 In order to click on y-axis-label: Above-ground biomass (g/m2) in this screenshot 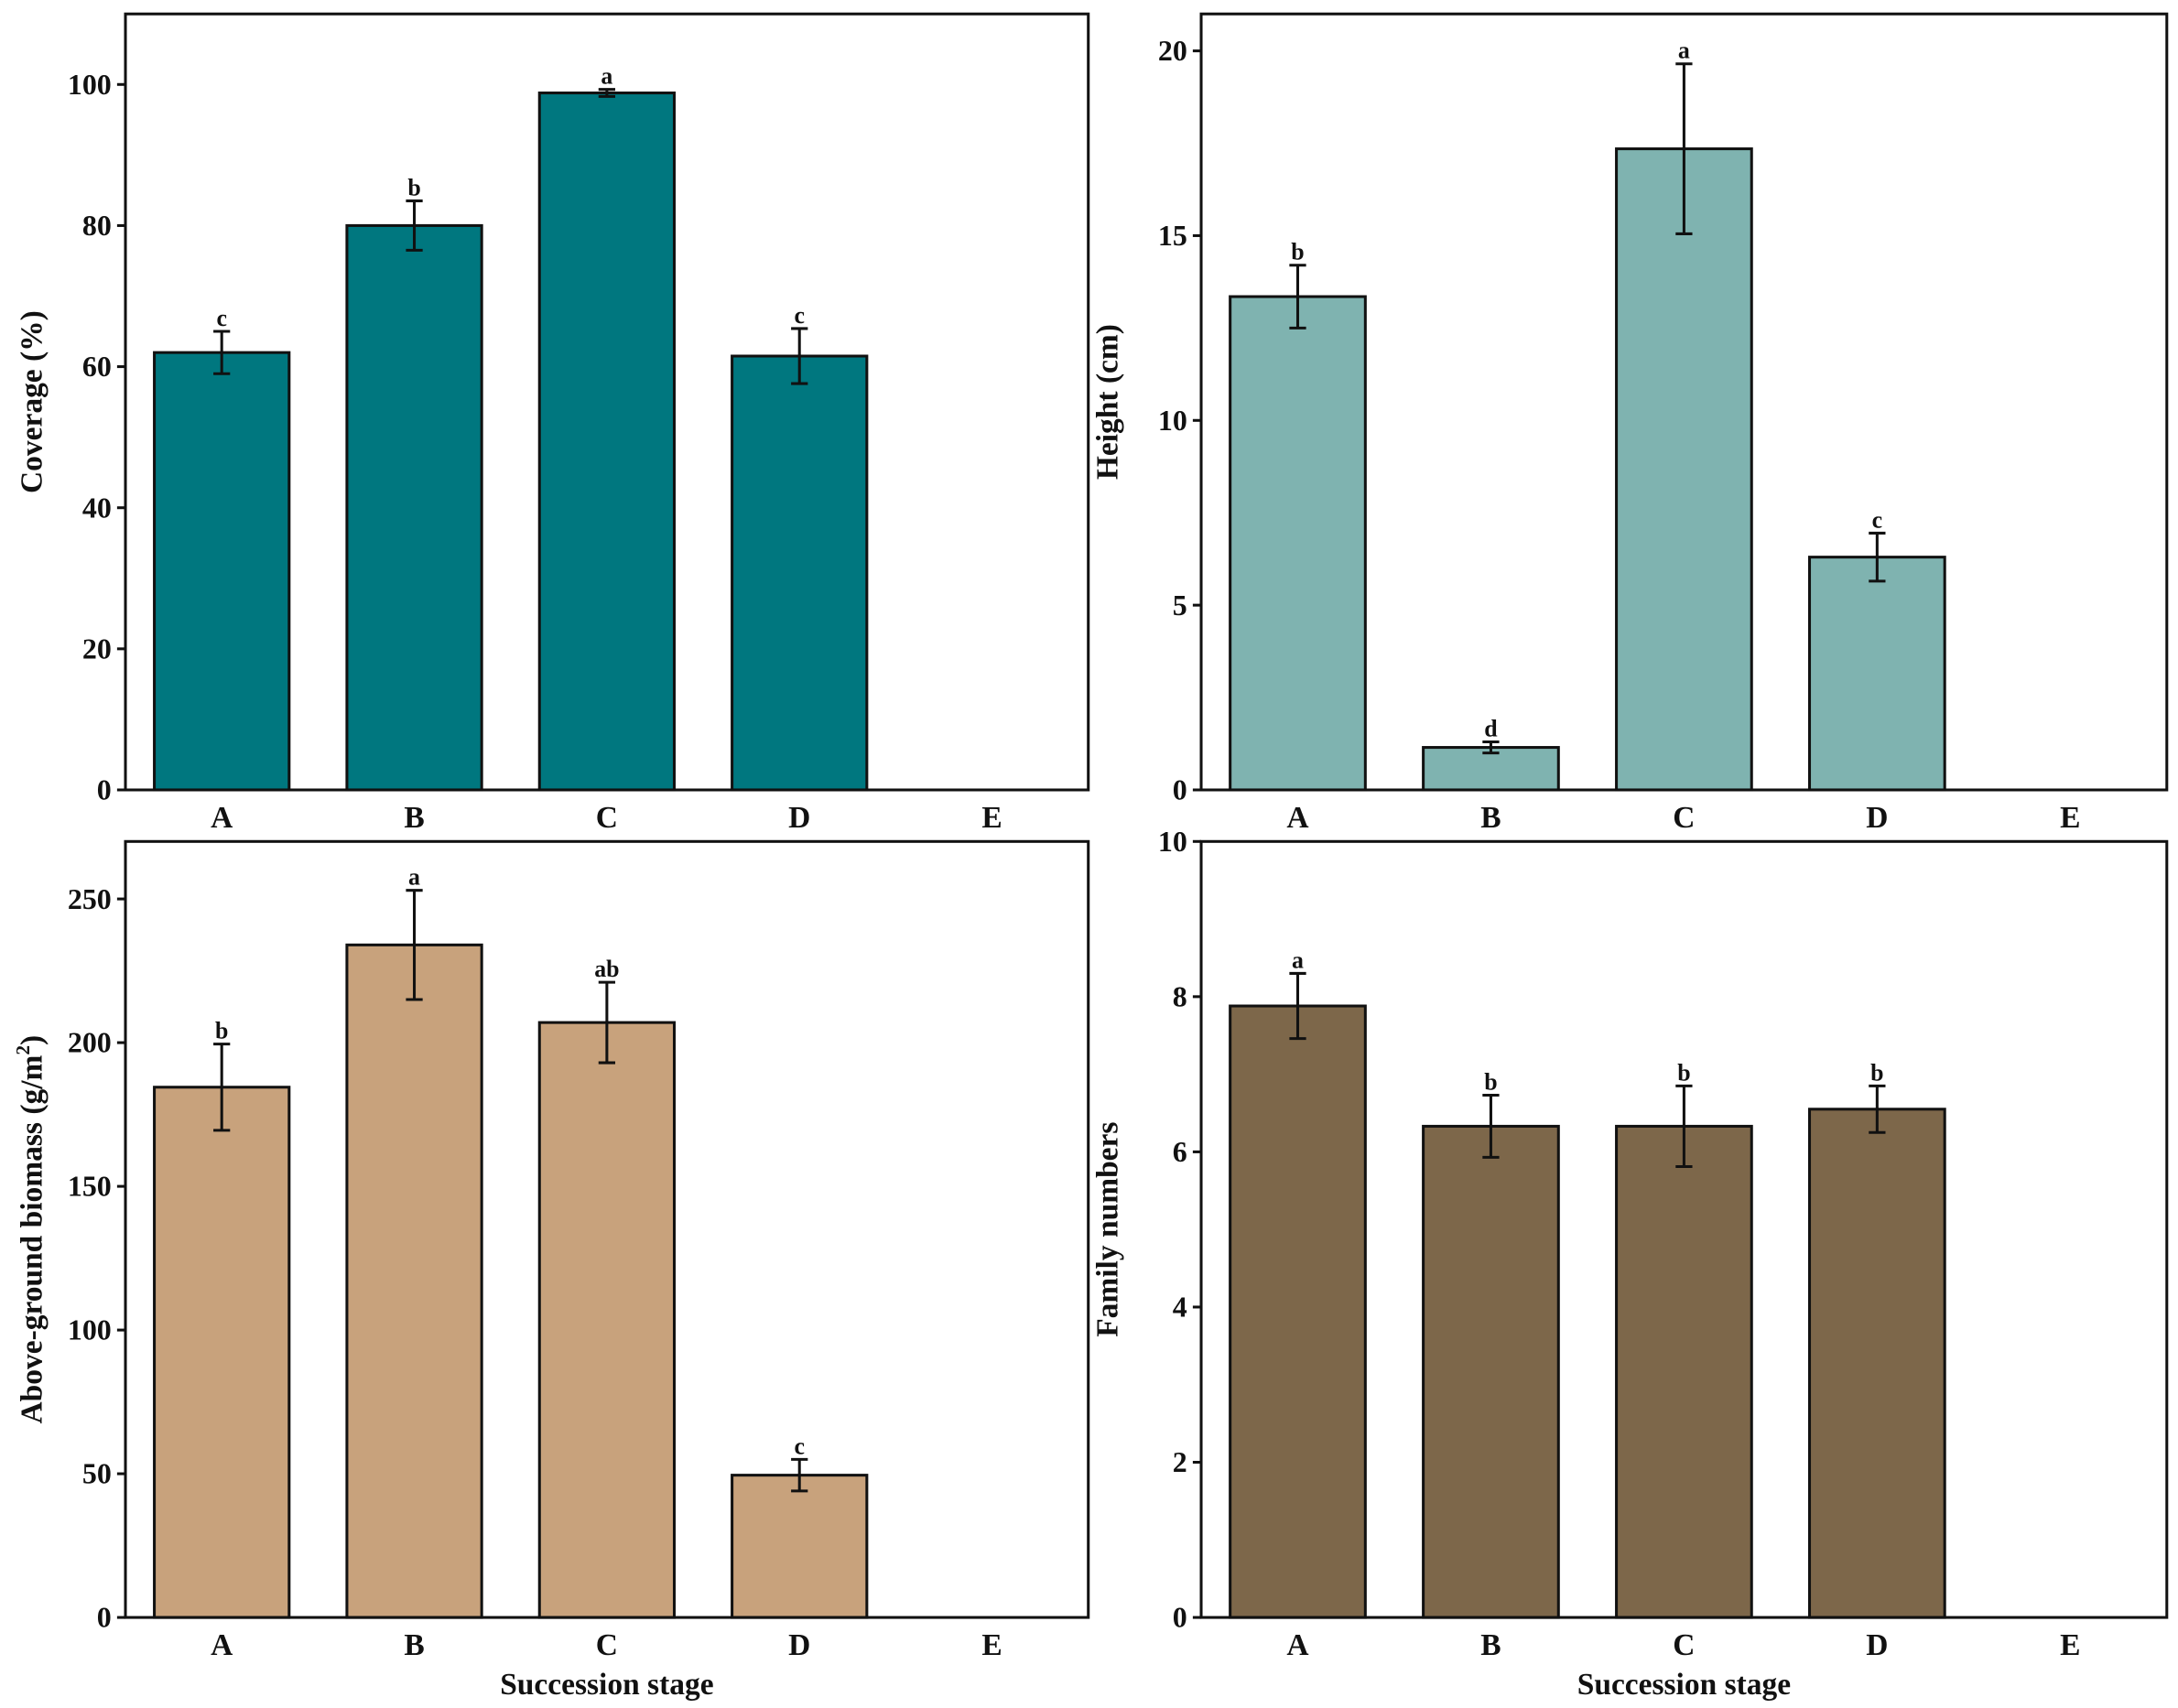, I will do `click(30, 1229)`.